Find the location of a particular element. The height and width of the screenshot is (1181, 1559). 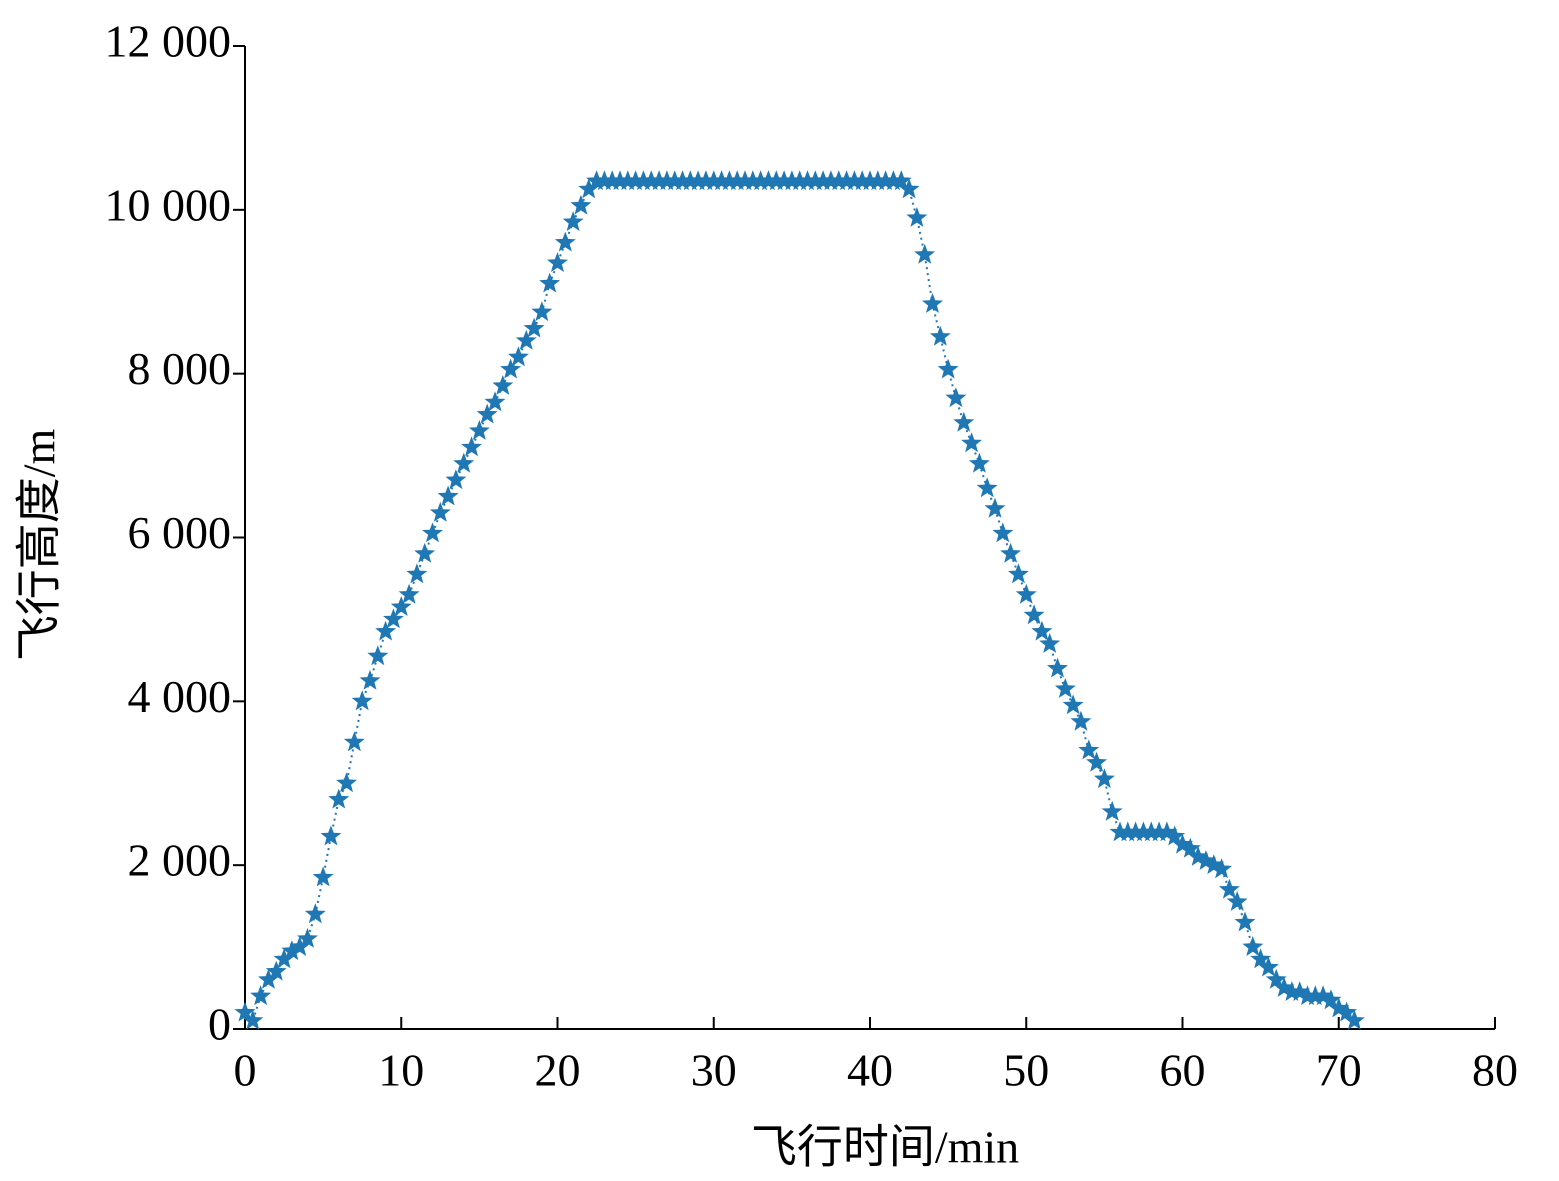

y-axis-label: 飞行高度/m is located at coordinates (39, 545).